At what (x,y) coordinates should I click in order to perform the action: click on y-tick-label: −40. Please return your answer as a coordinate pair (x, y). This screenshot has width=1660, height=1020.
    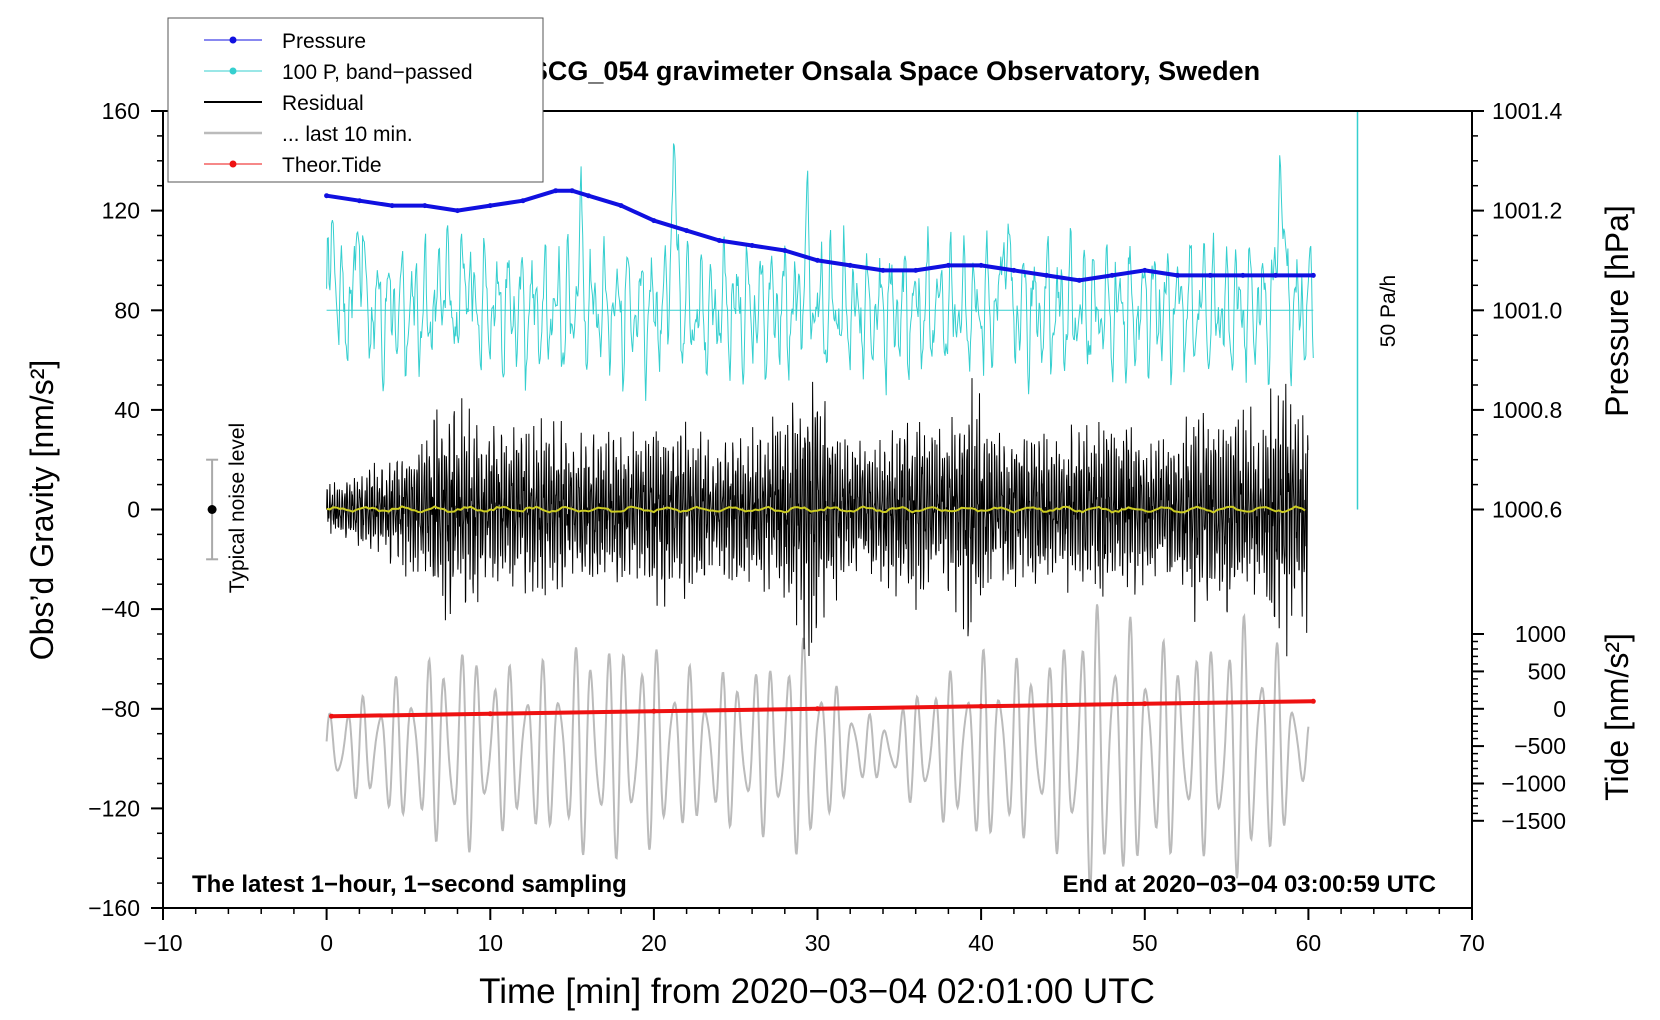
    Looking at the image, I should click on (120, 609).